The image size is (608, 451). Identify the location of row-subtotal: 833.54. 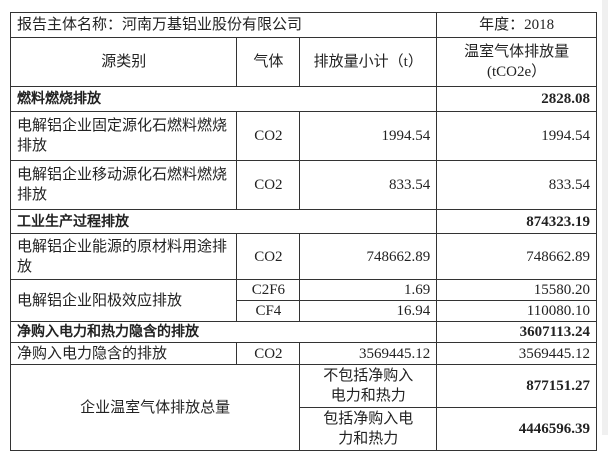
(368, 185).